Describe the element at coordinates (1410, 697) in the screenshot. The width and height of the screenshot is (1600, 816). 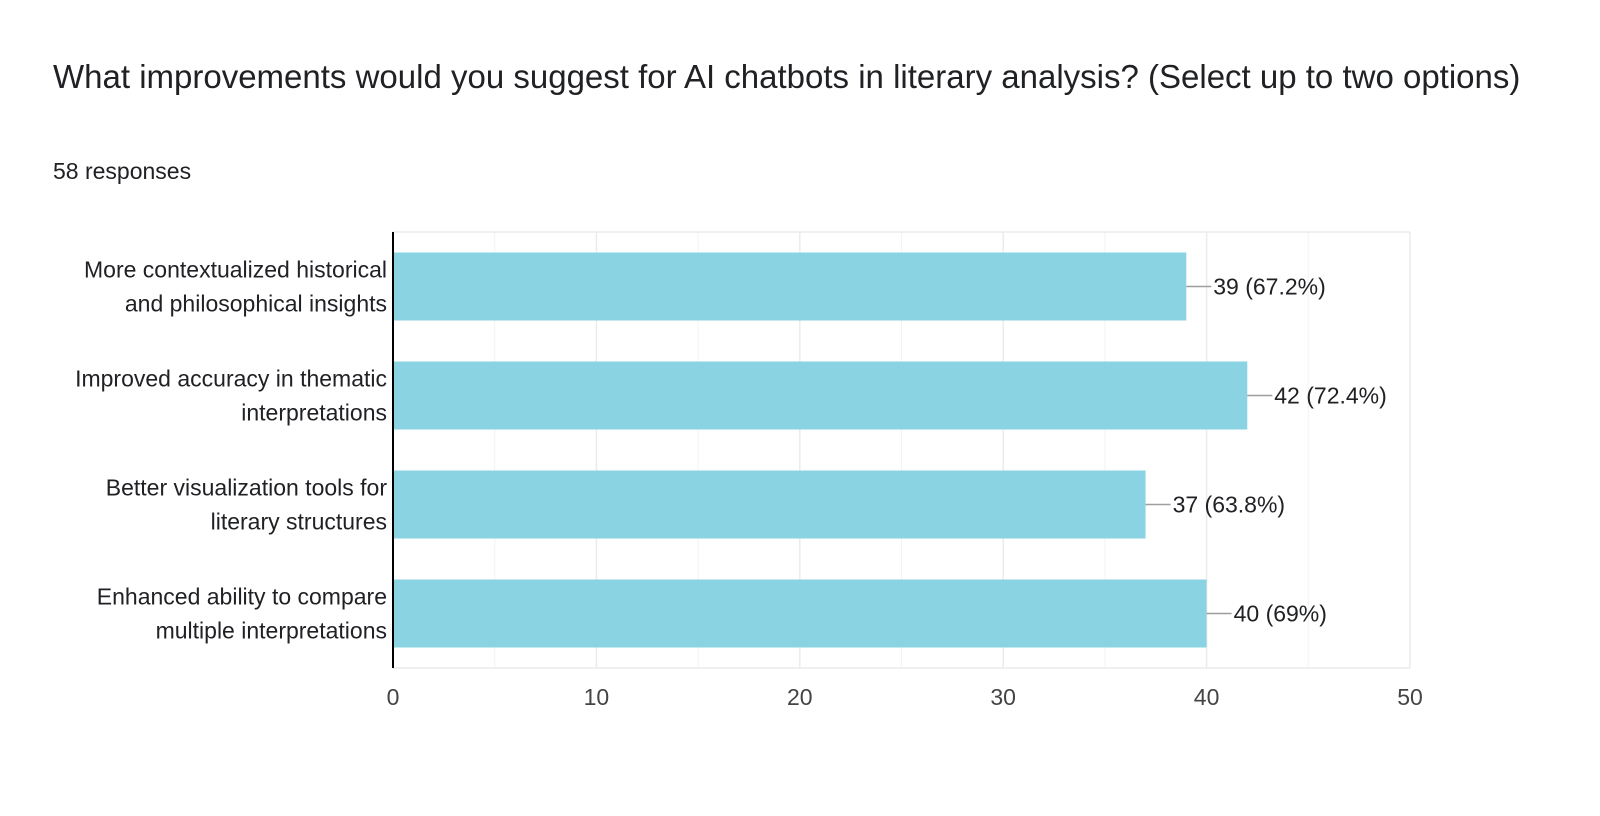
I see `x-tick-label: 50` at that location.